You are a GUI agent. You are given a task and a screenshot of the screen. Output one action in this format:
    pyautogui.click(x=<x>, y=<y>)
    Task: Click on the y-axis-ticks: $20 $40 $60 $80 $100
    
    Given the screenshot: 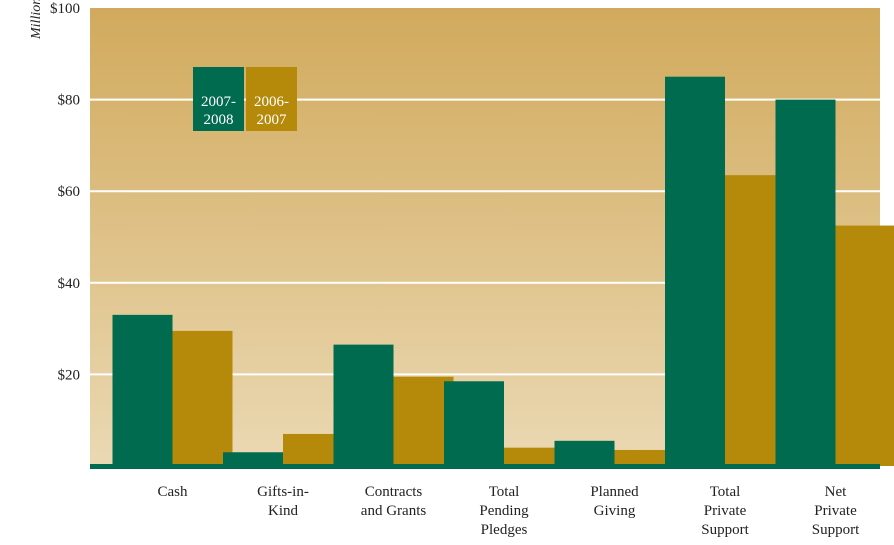 What is the action you would take?
    pyautogui.click(x=65, y=192)
    